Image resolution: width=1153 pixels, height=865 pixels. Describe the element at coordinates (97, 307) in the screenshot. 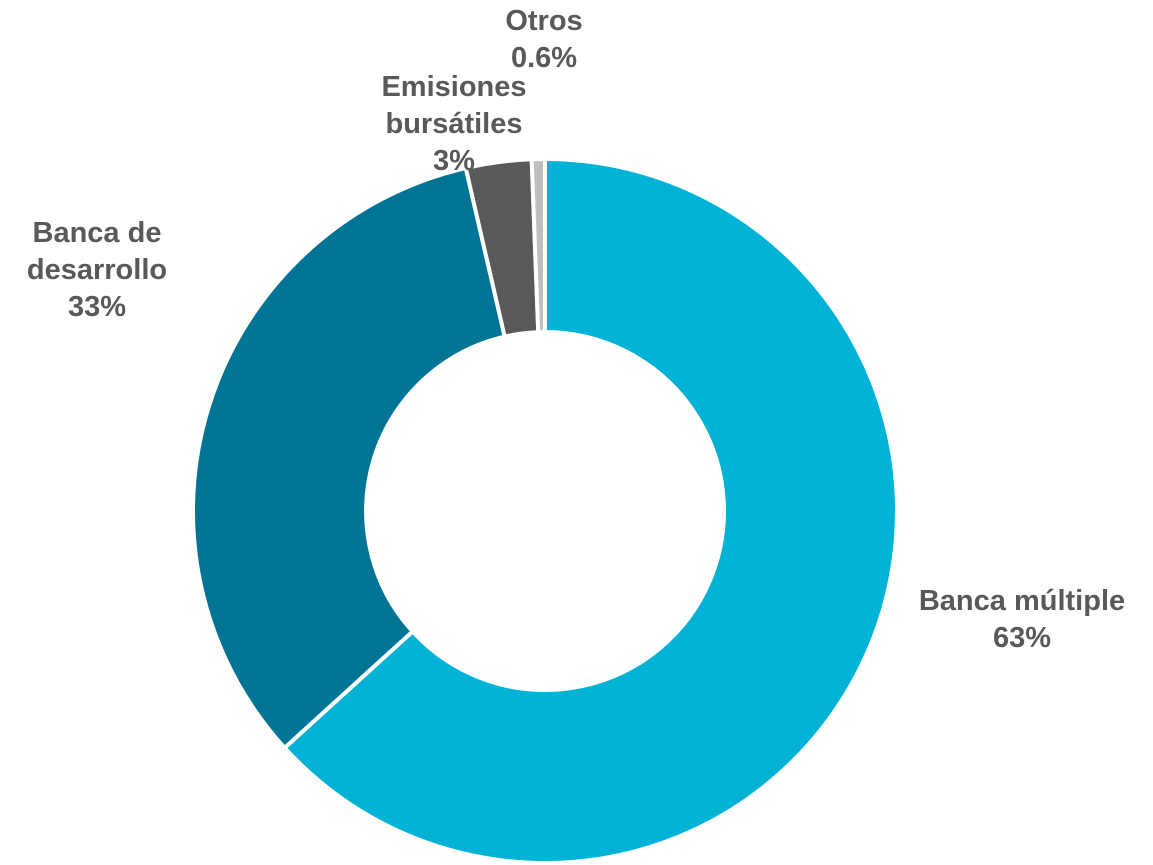

I see `label-banca-de-desarrollo-value: 33%` at that location.